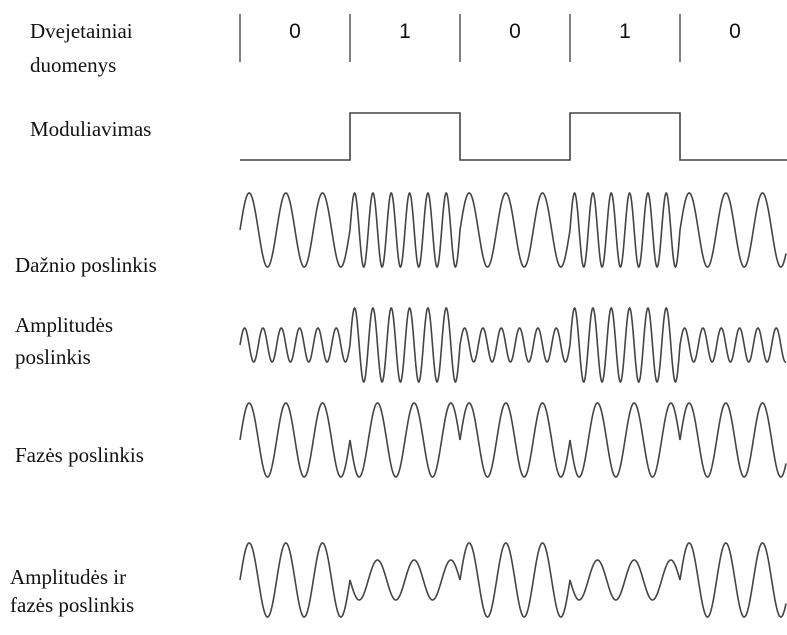  What do you see at coordinates (86, 265) in the screenshot?
I see `label: Dažnio poslinkis` at bounding box center [86, 265].